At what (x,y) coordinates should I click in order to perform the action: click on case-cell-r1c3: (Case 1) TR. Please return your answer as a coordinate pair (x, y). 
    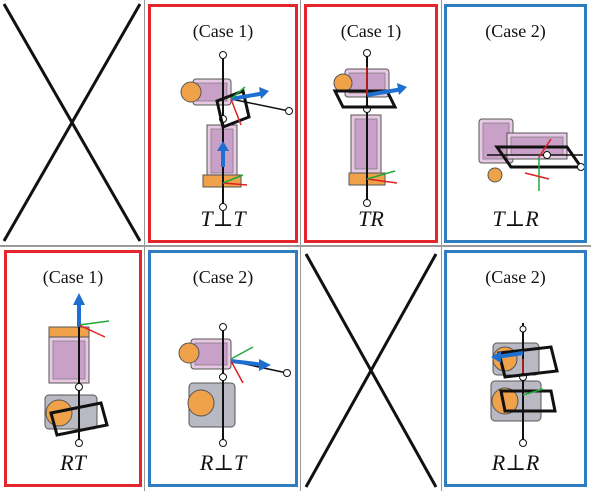
    Looking at the image, I should click on (371, 123).